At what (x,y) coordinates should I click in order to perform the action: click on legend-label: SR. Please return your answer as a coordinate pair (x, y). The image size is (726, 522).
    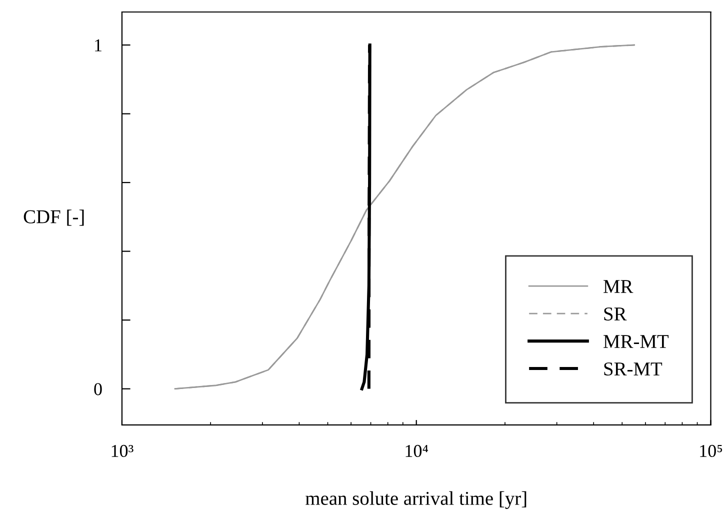
    Looking at the image, I should click on (615, 314).